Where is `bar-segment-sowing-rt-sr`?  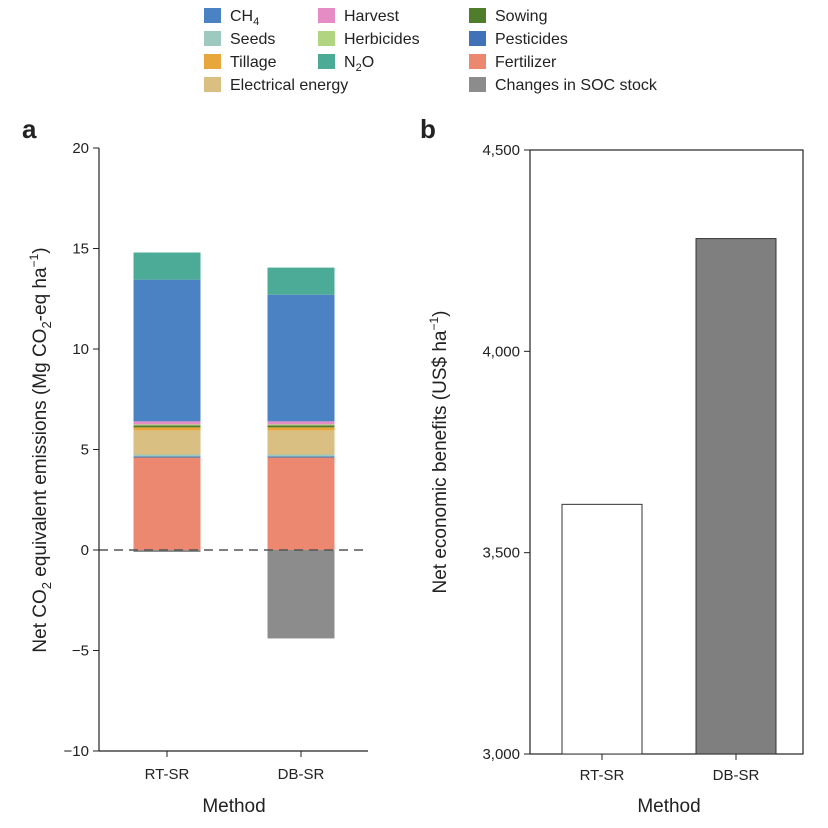
bar-segment-sowing-rt-sr is located at coordinates (167, 426).